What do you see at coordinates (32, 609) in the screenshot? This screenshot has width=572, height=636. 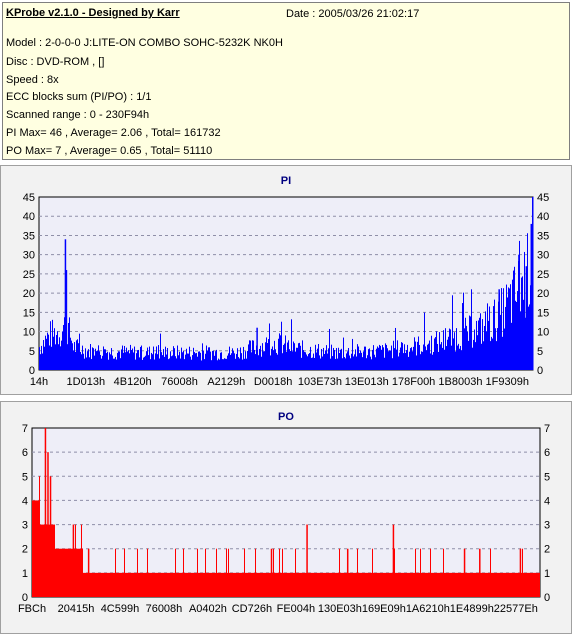 I see `po-xtick-label: FBCh` at bounding box center [32, 609].